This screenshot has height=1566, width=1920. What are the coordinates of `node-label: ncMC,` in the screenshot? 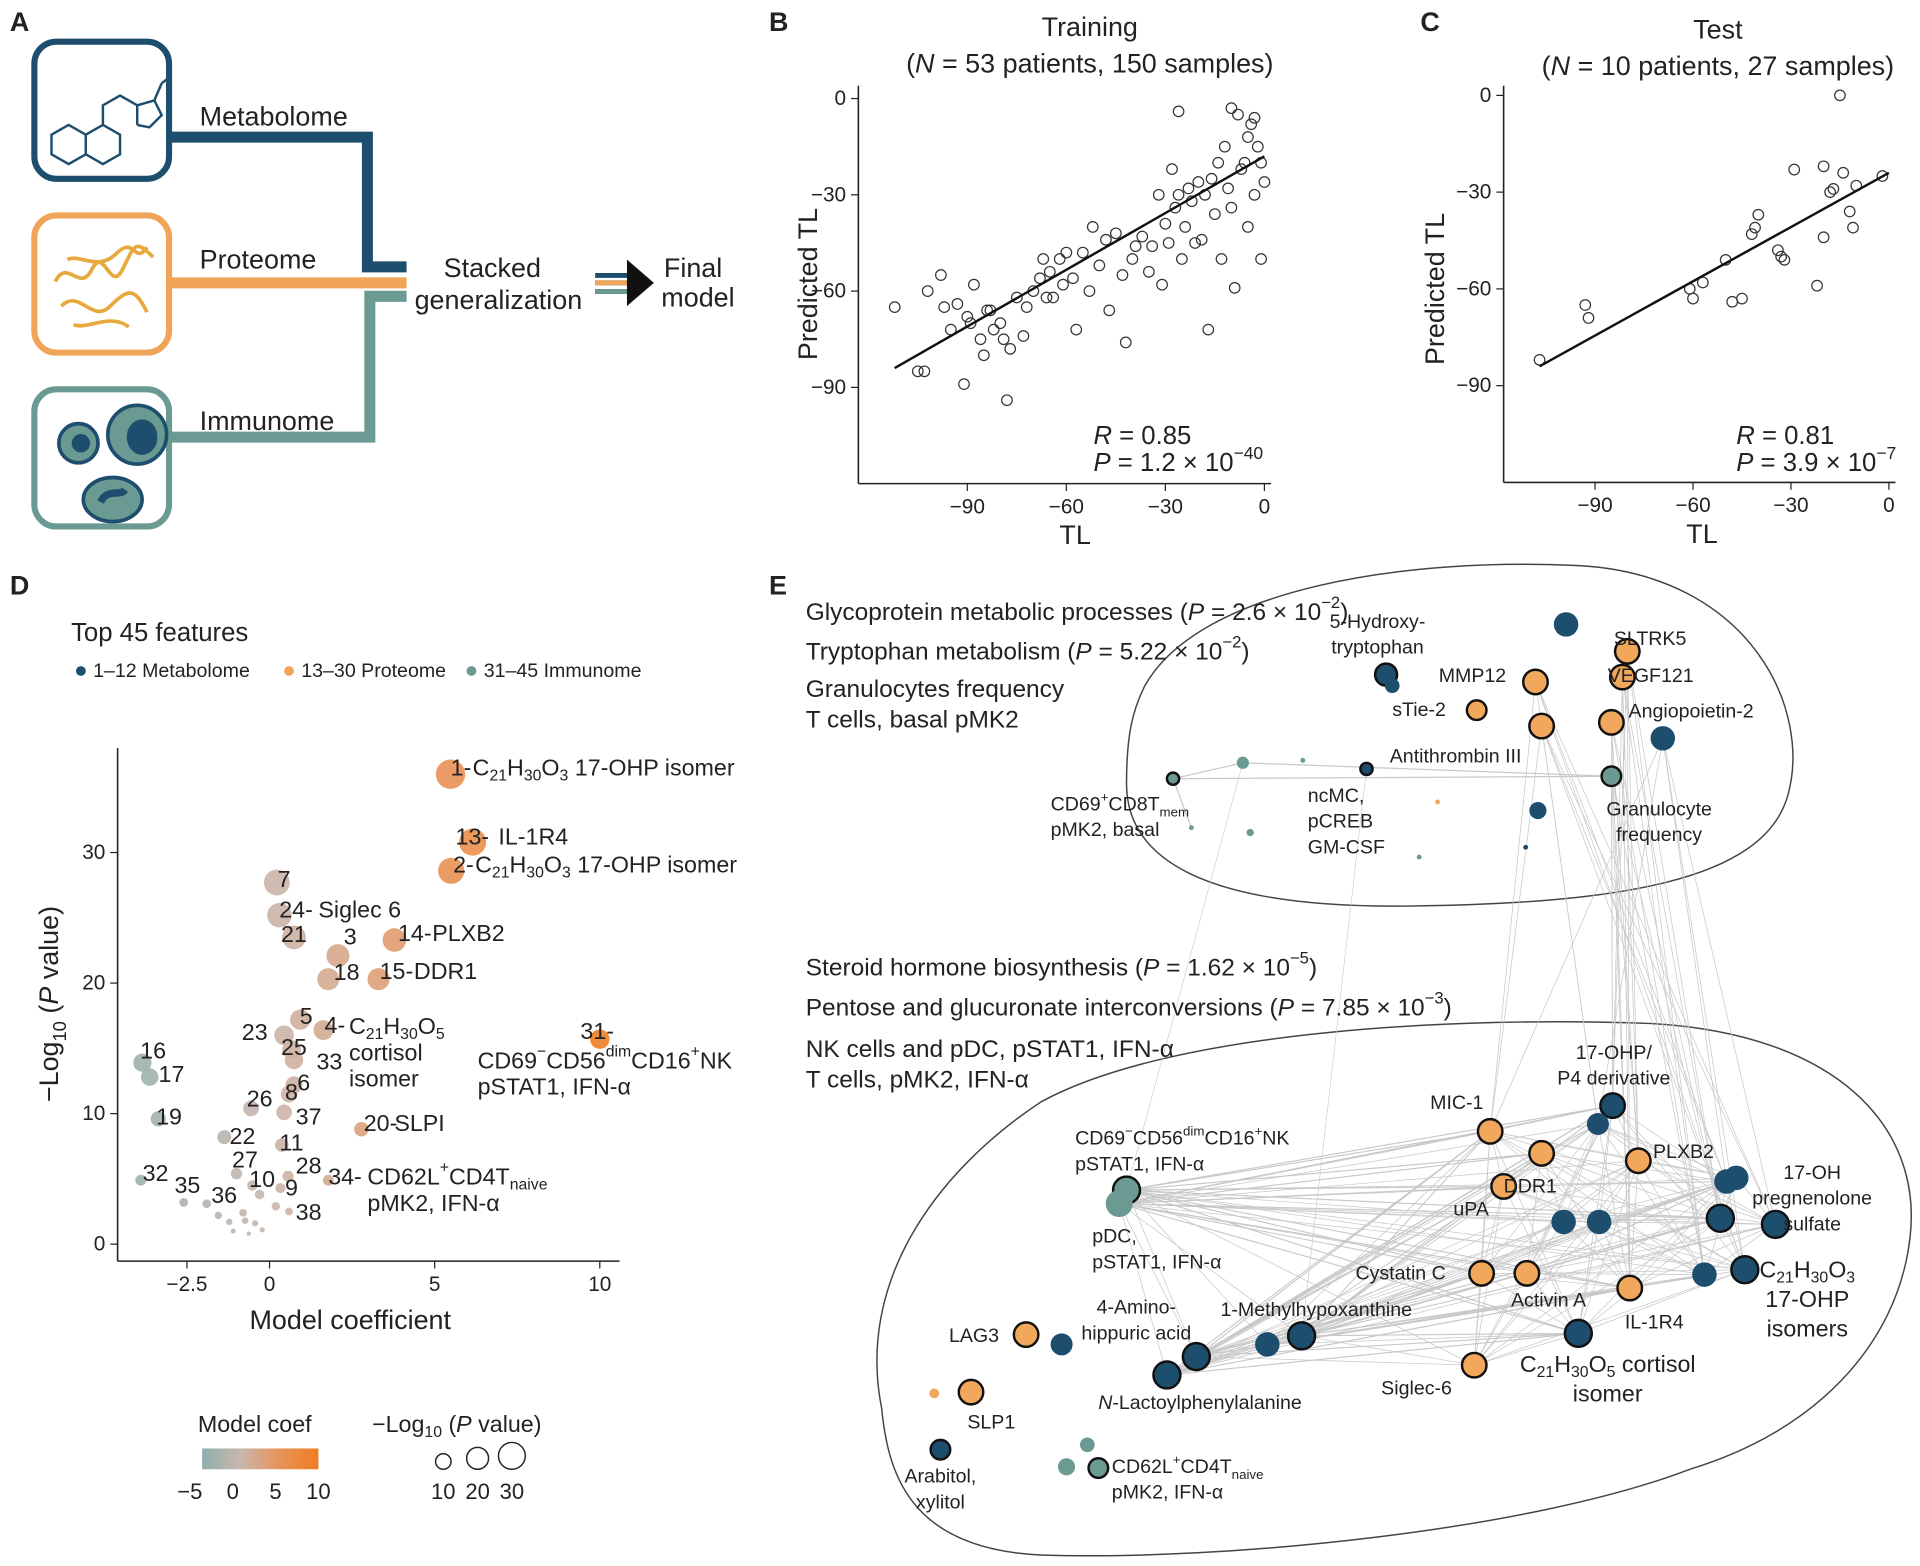 It's located at (1336, 796).